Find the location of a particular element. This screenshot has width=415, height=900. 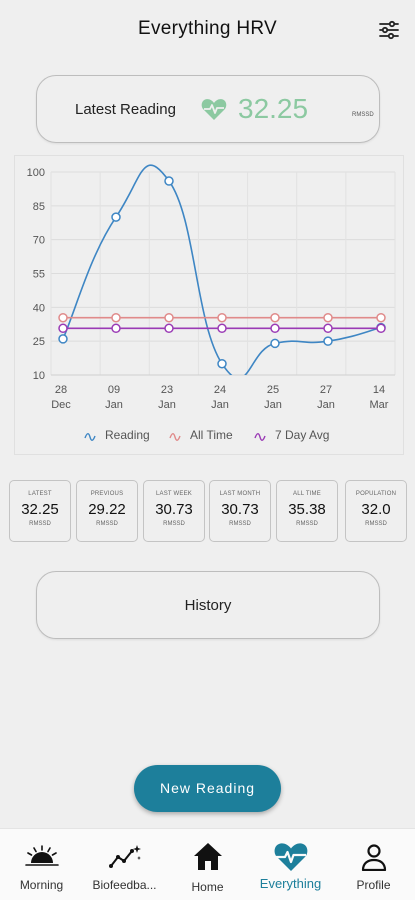

nav-item-everything: Everything is located at coordinates (290, 864).